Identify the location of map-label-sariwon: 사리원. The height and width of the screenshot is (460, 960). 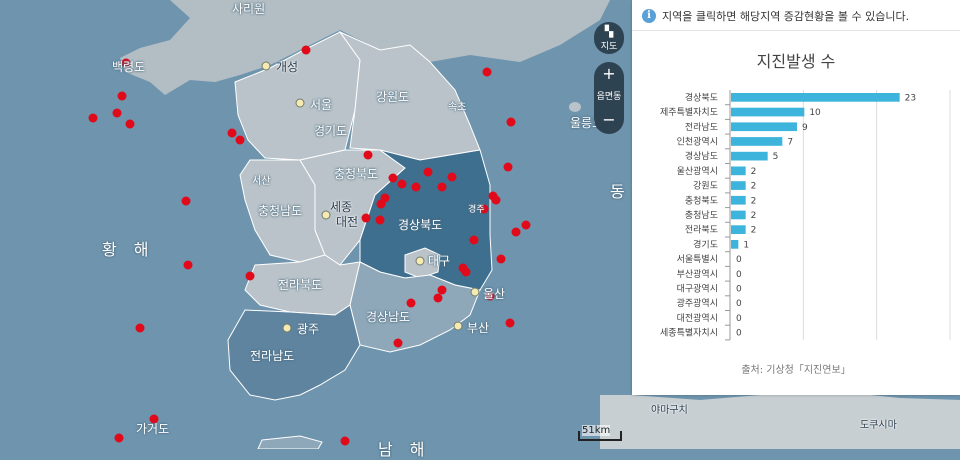
(249, 9).